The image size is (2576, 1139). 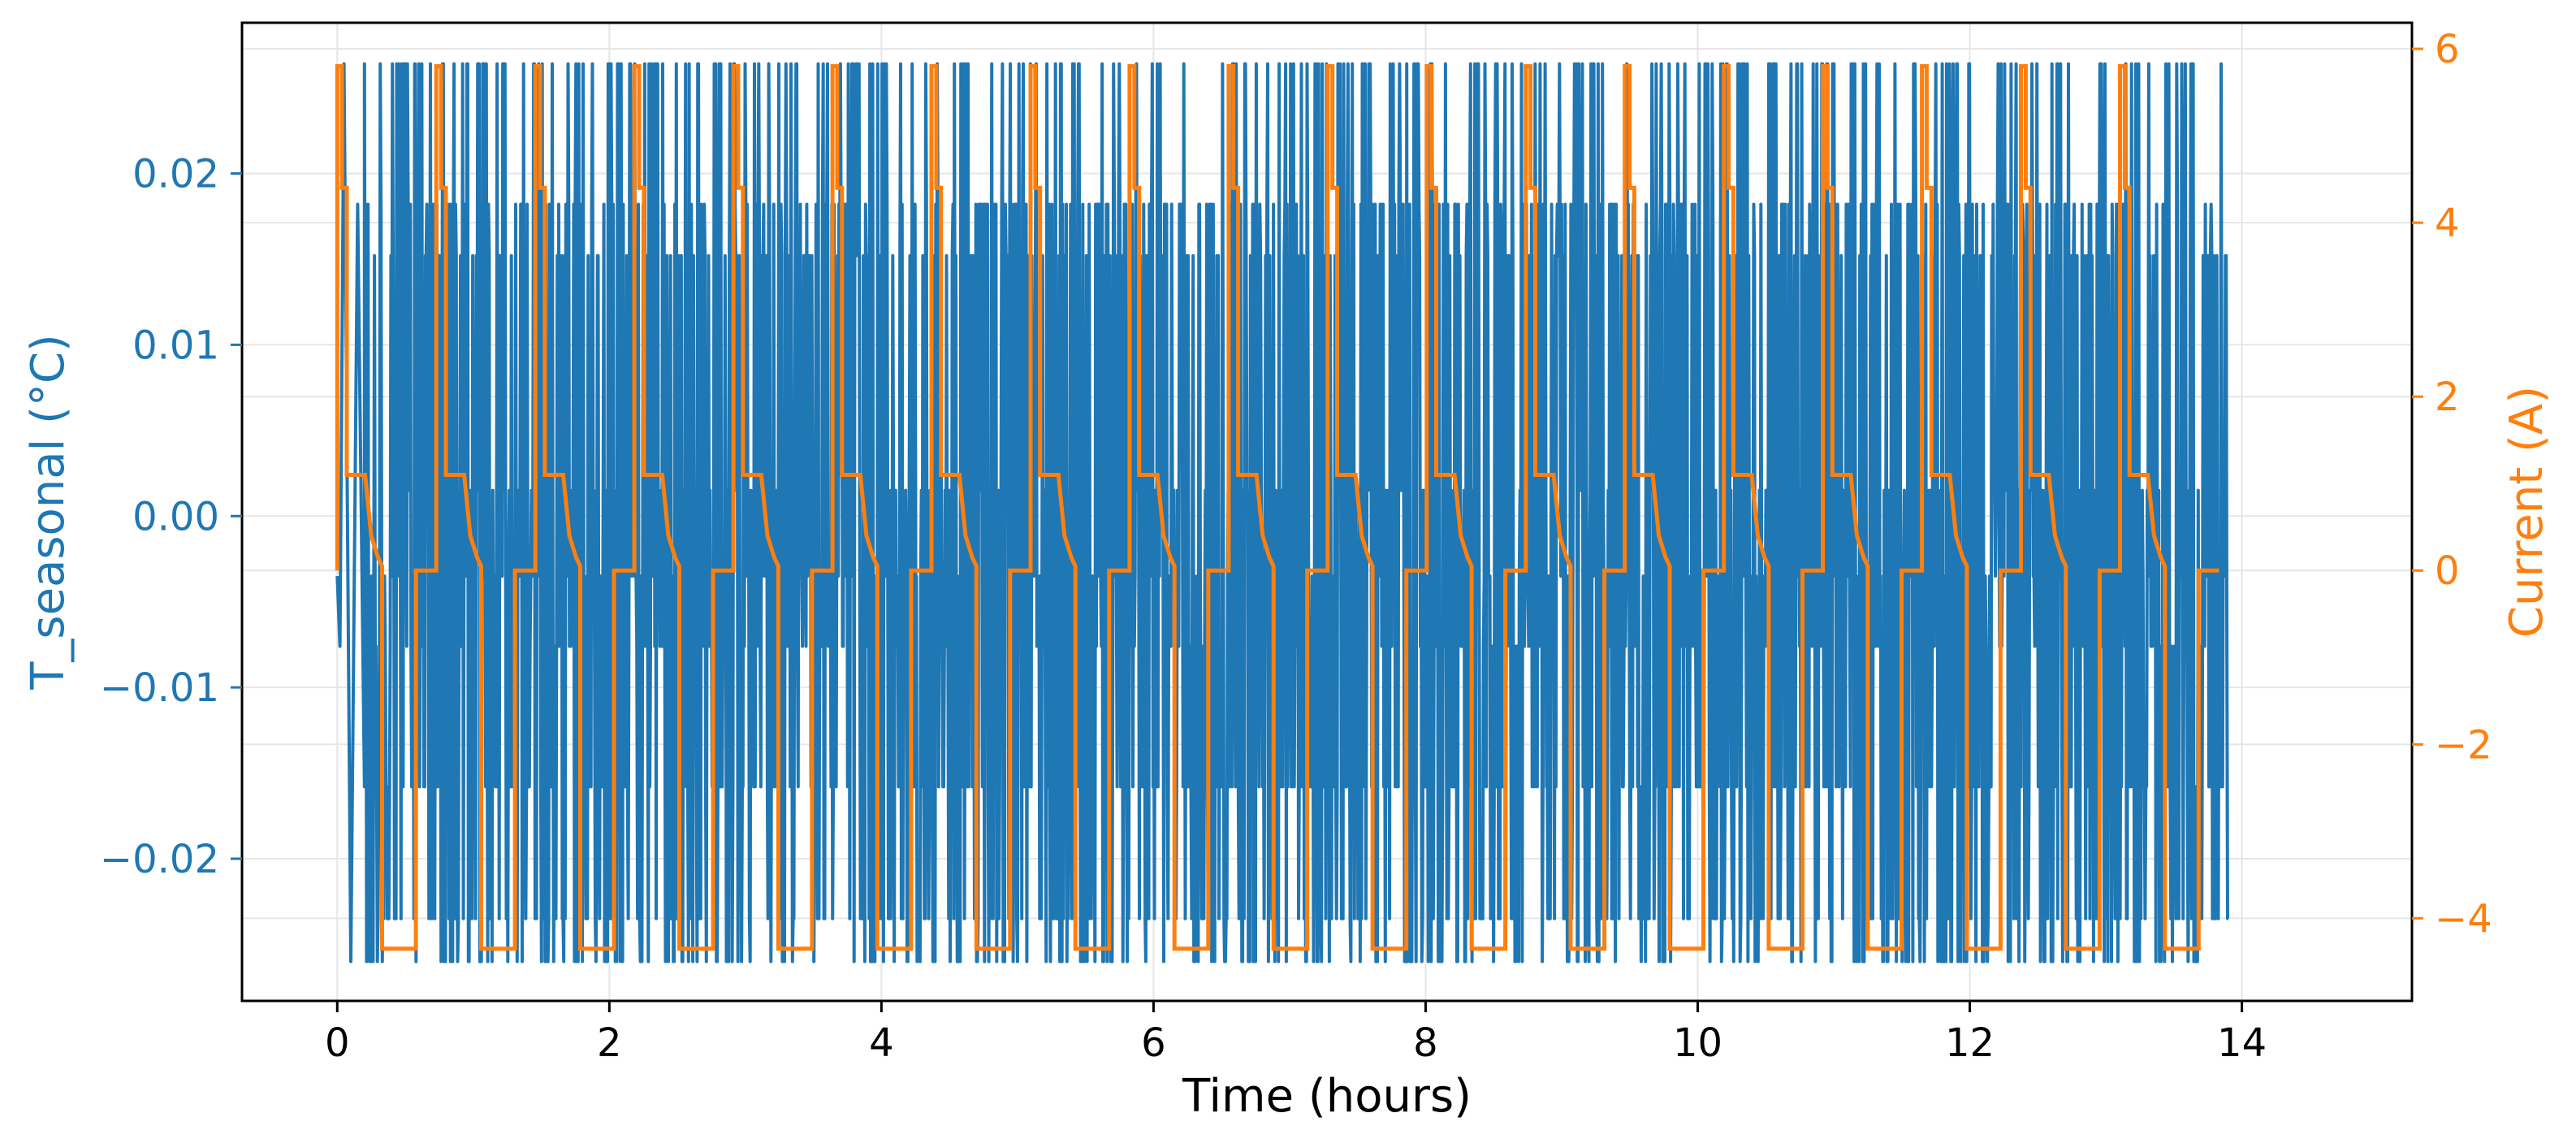 I want to click on x-tick-label: 10, so click(x=1698, y=1043).